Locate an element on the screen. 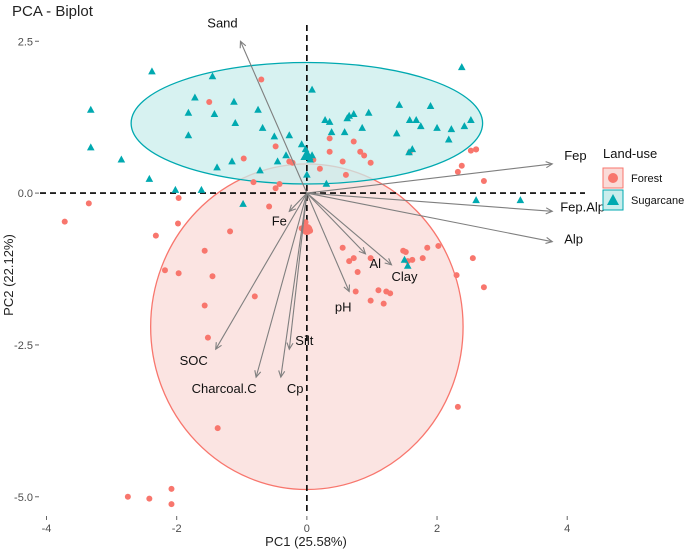  loading-label-charcoal-c: Charcoal.C is located at coordinates (224, 388).